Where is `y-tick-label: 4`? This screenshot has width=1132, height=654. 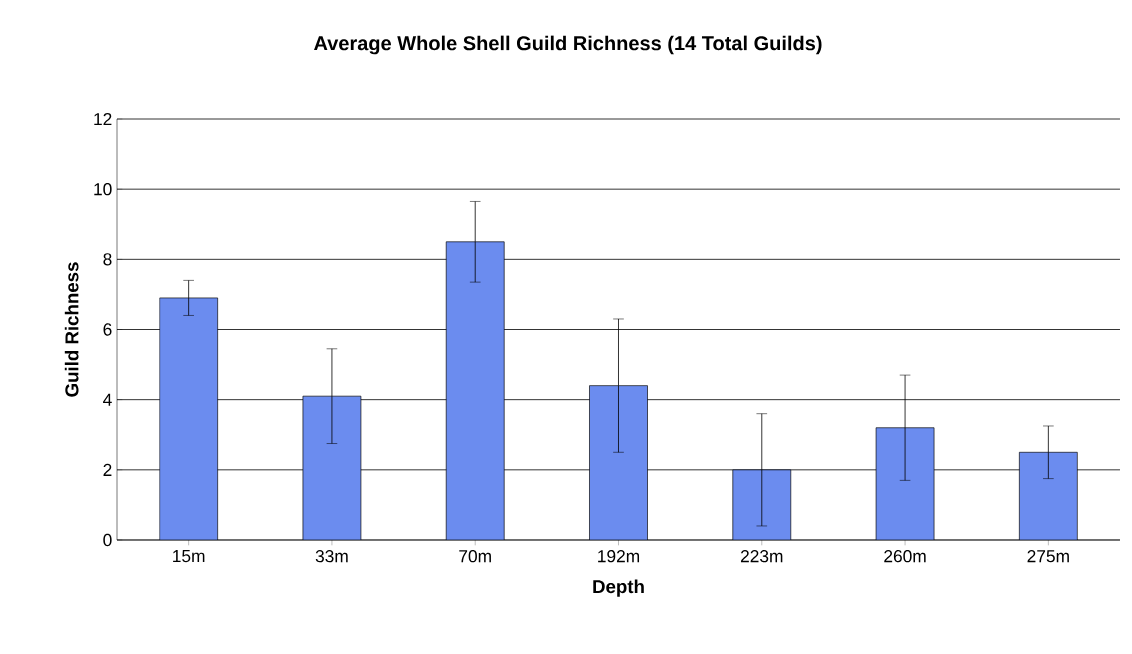
y-tick-label: 4 is located at coordinates (107, 399).